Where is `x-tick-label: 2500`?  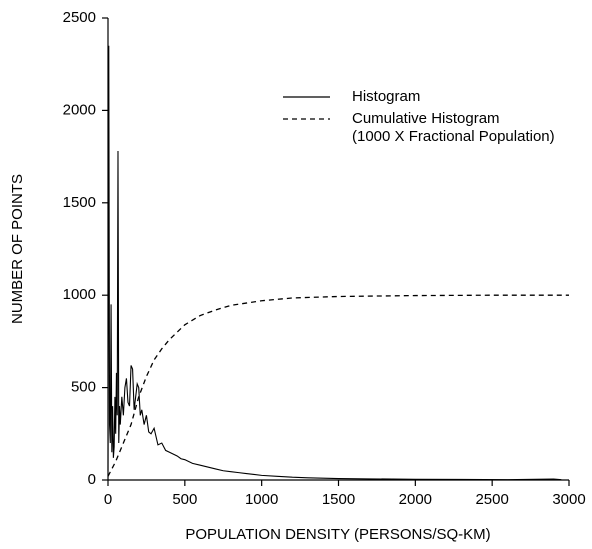 x-tick-label: 2500 is located at coordinates (491, 499).